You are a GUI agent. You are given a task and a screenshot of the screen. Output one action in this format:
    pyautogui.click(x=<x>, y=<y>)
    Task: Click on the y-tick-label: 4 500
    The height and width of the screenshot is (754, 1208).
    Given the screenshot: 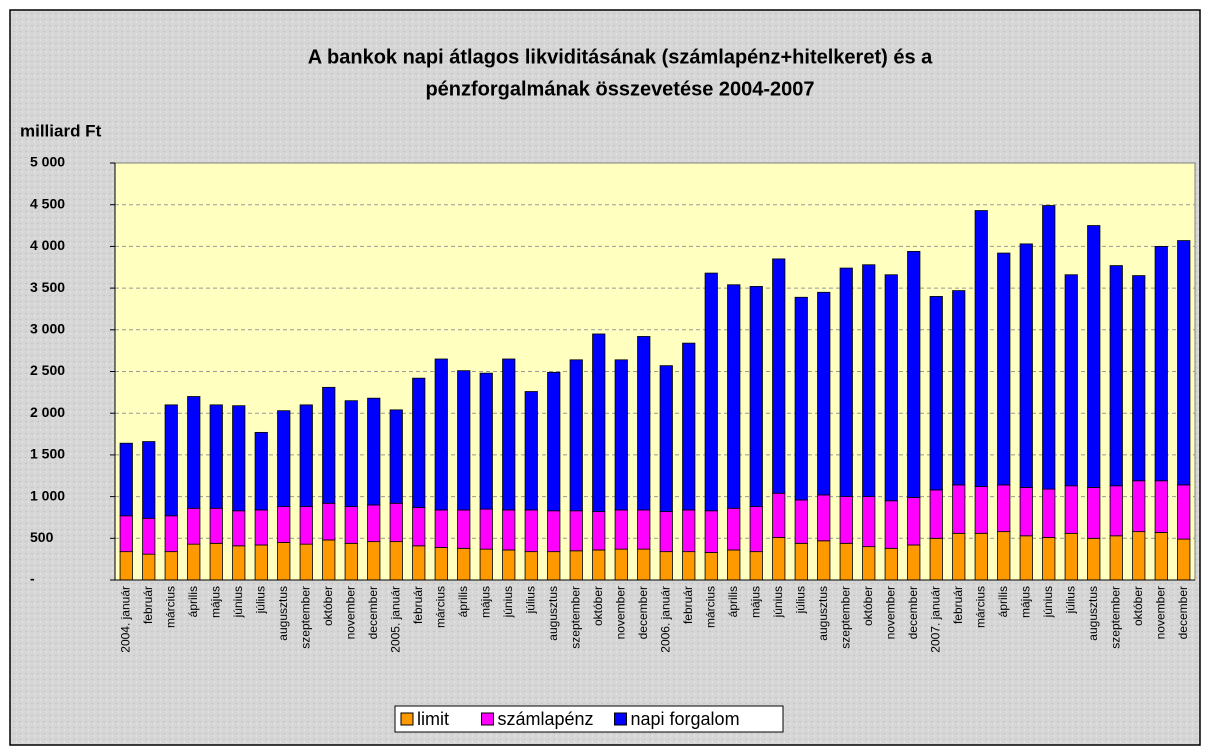 What is the action you would take?
    pyautogui.click(x=47, y=203)
    